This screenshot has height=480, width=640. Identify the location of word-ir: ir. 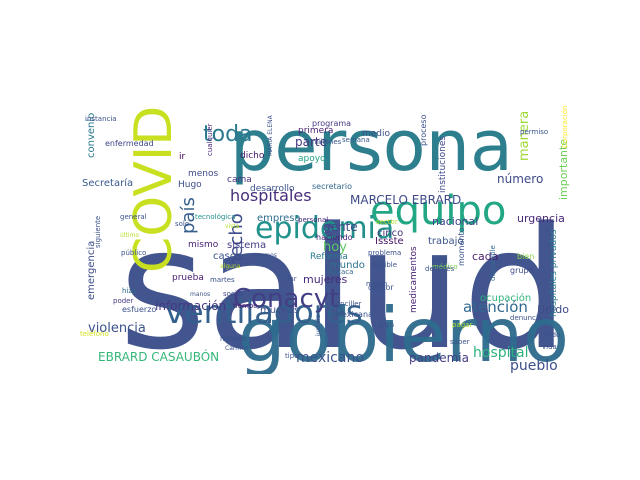
(182, 157).